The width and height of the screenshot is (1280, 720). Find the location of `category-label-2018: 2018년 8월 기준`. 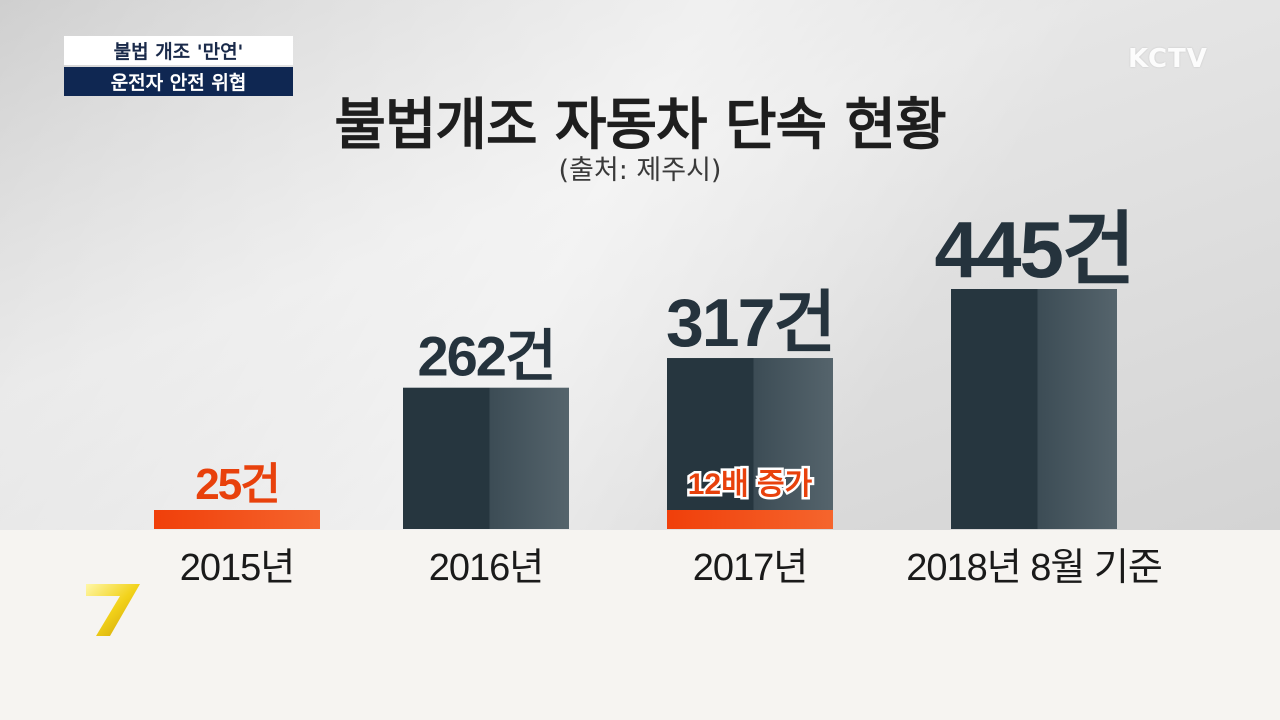

category-label-2018: 2018년 8월 기준 is located at coordinates (1034, 568).